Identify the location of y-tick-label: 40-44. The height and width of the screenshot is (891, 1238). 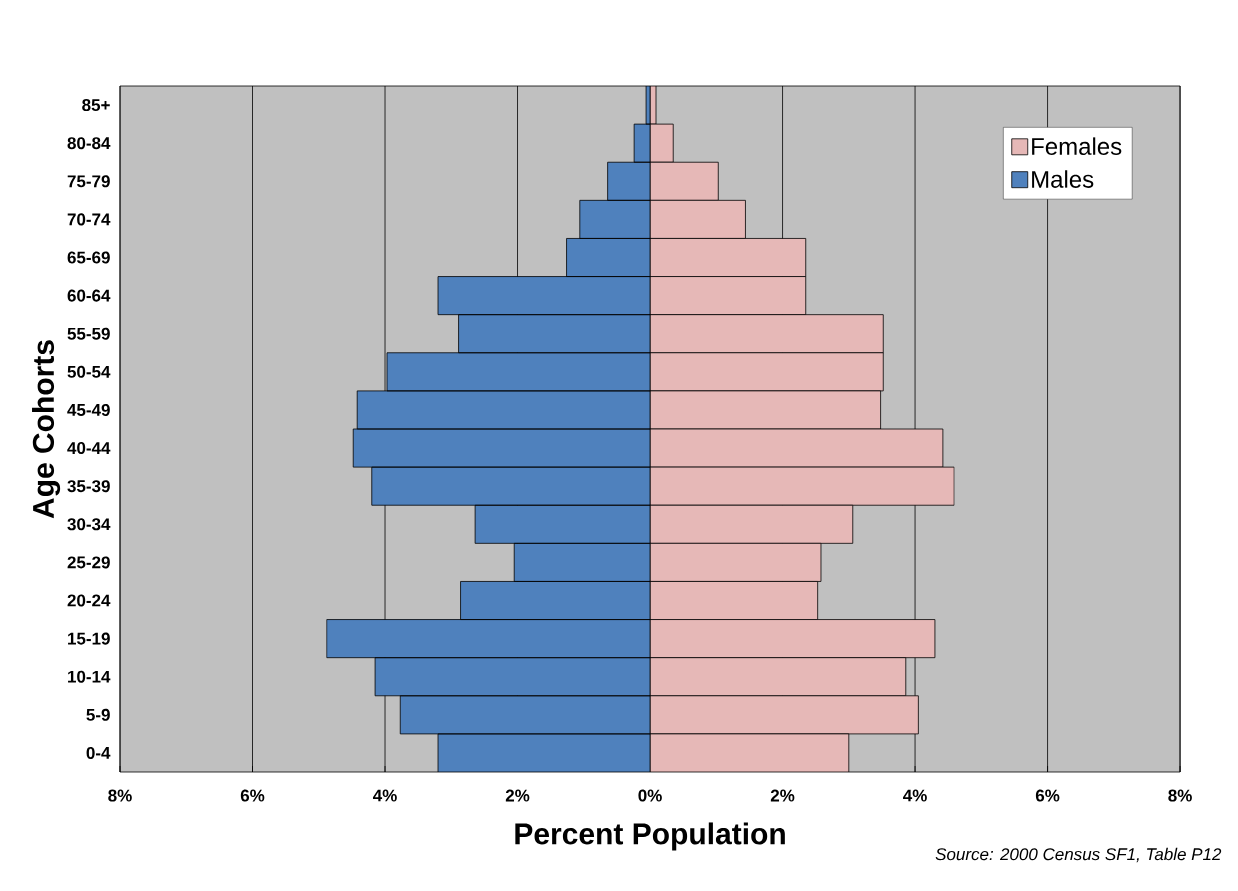
(89, 448).